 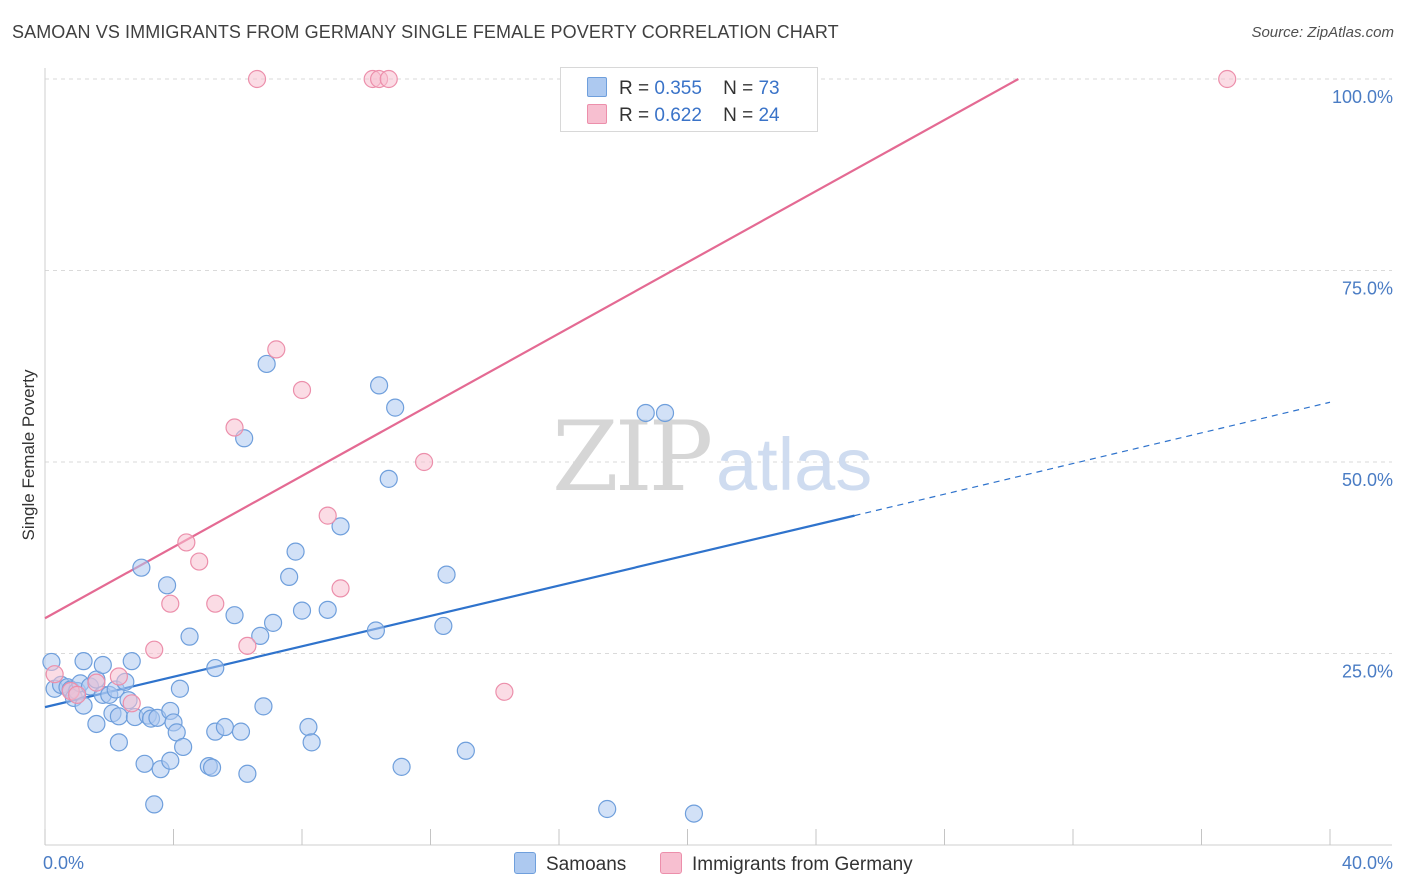 What do you see at coordinates (712, 457) in the screenshot?
I see `watermark: ZIP atlas` at bounding box center [712, 457].